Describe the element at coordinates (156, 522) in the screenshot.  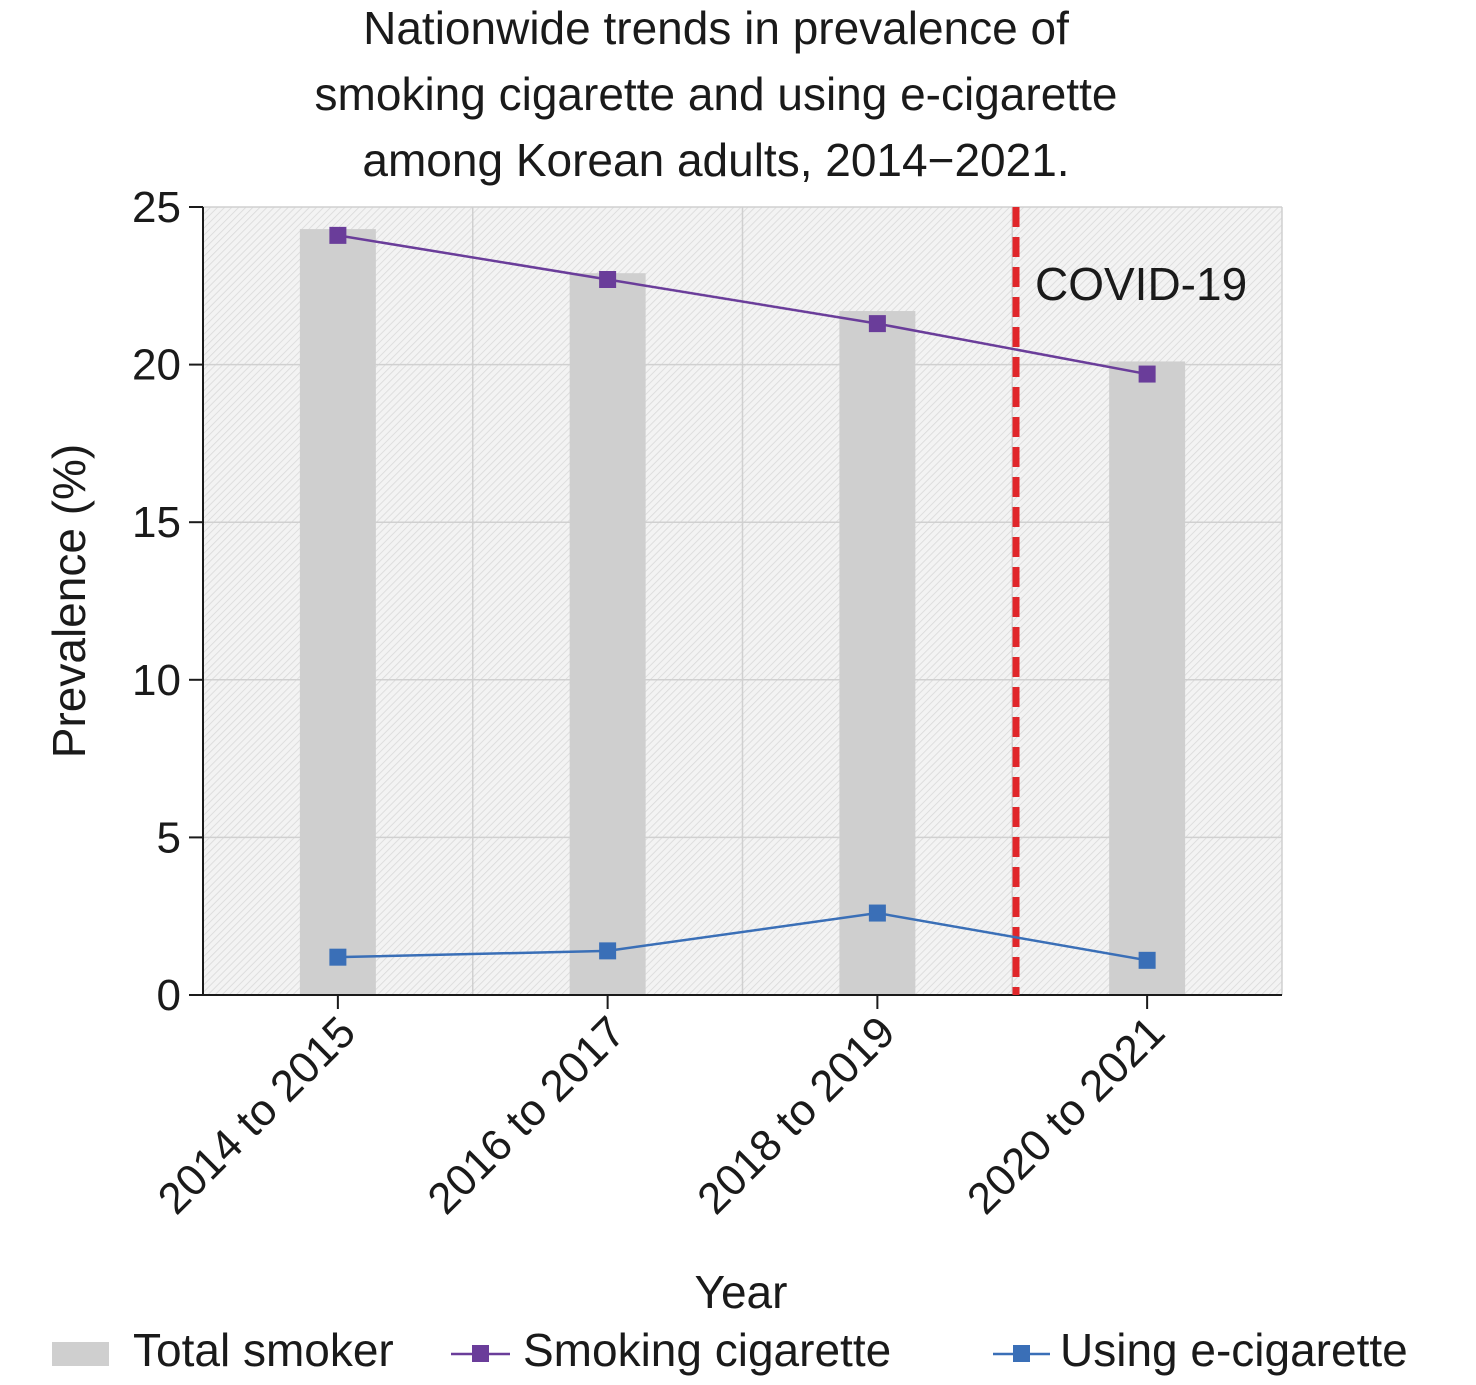
I see `y-tick-label: 15` at that location.